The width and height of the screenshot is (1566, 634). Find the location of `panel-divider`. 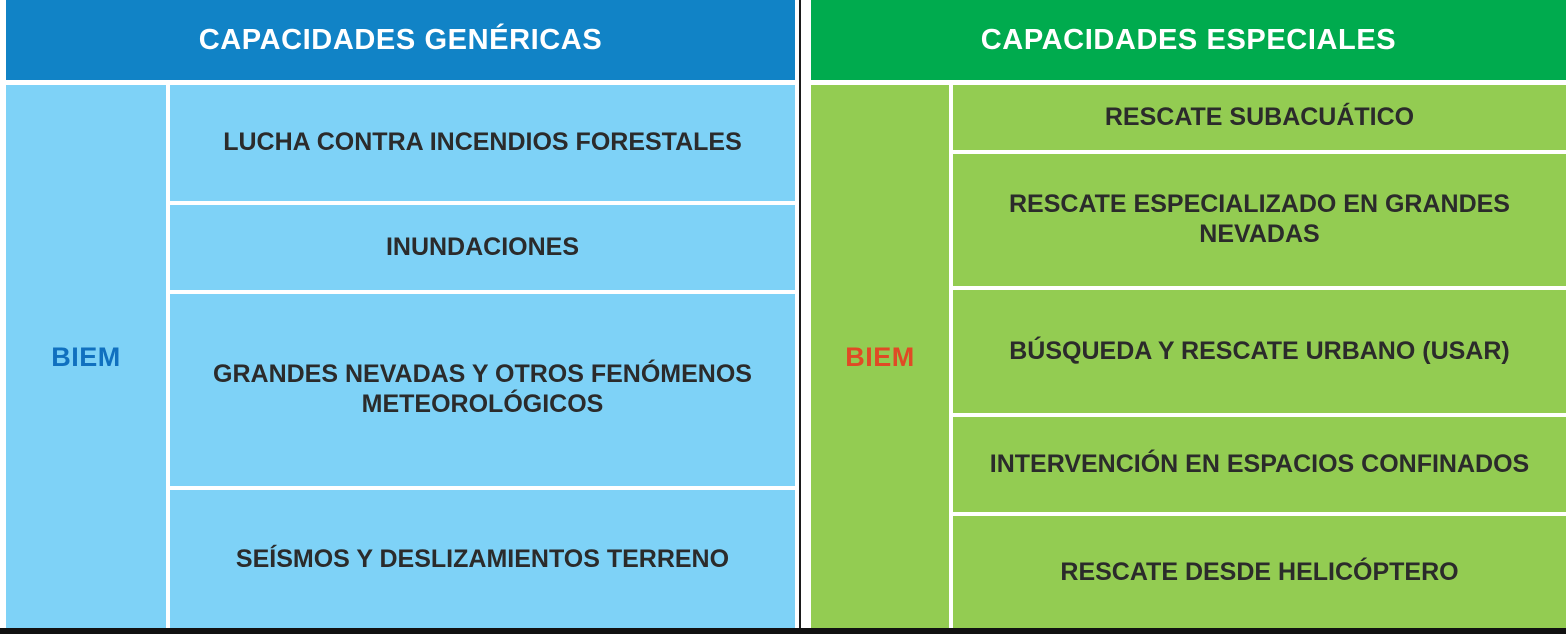

panel-divider is located at coordinates (800, 317).